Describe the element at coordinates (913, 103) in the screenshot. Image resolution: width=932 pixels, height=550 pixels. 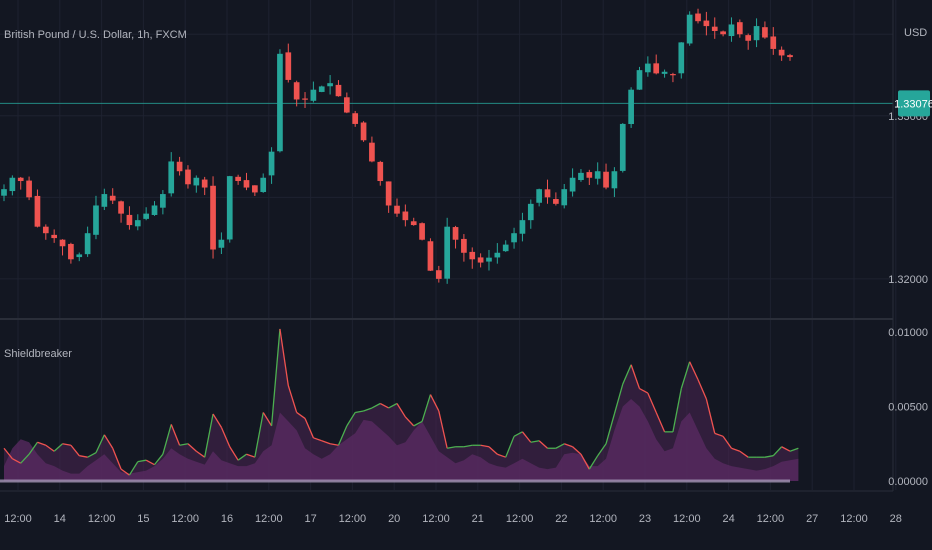
I see `last-price-badge: 1.33076` at that location.